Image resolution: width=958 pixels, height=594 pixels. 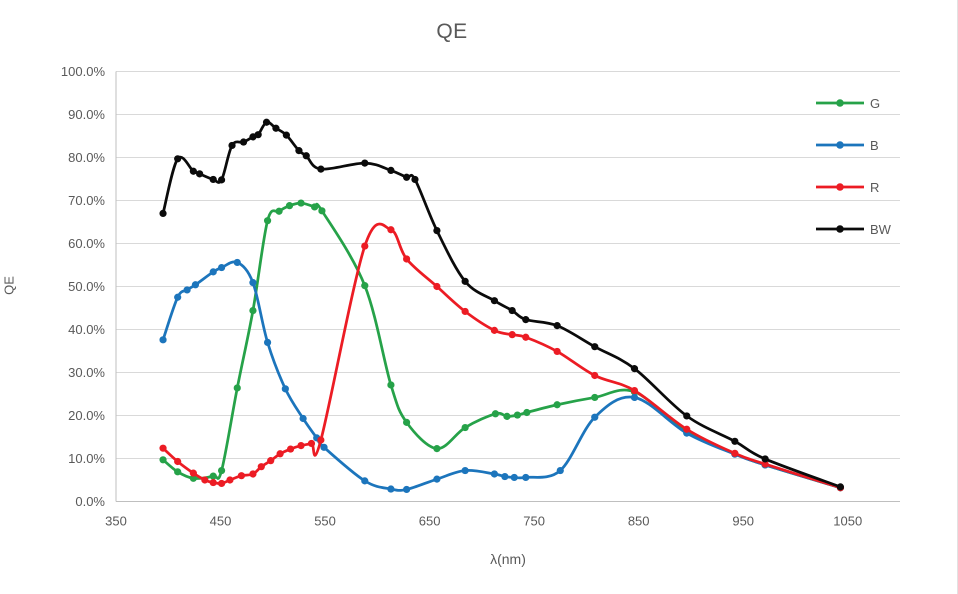 What do you see at coordinates (86, 200) in the screenshot?
I see `y-tick-label: 70.0%` at bounding box center [86, 200].